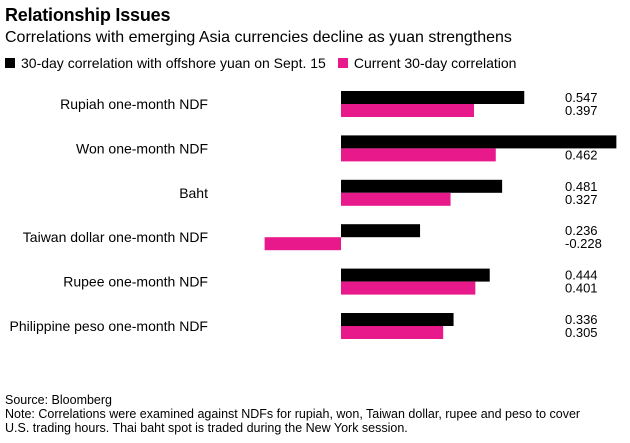 The width and height of the screenshot is (630, 443). What do you see at coordinates (135, 282) in the screenshot?
I see `category-label: Rupee one-month NDF` at bounding box center [135, 282].